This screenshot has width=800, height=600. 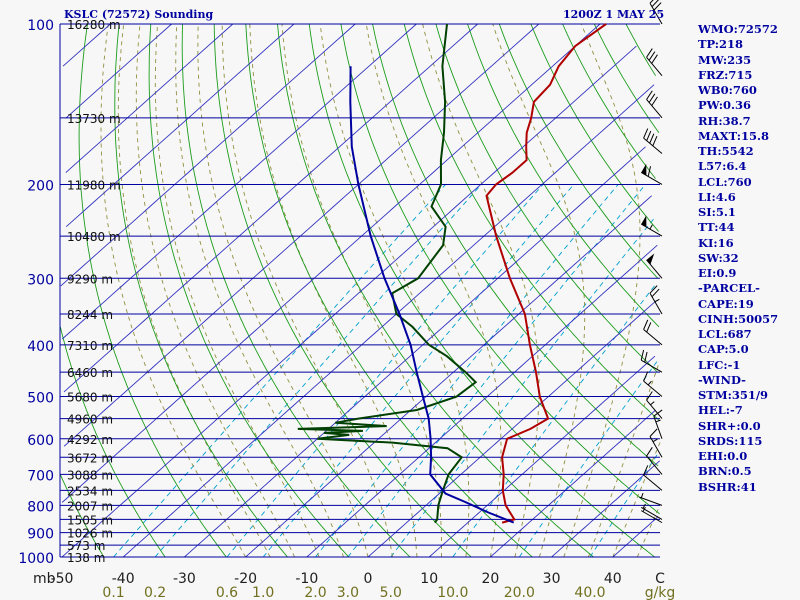 What do you see at coordinates (716, 227) in the screenshot?
I see `index-value: TT:44` at bounding box center [716, 227].